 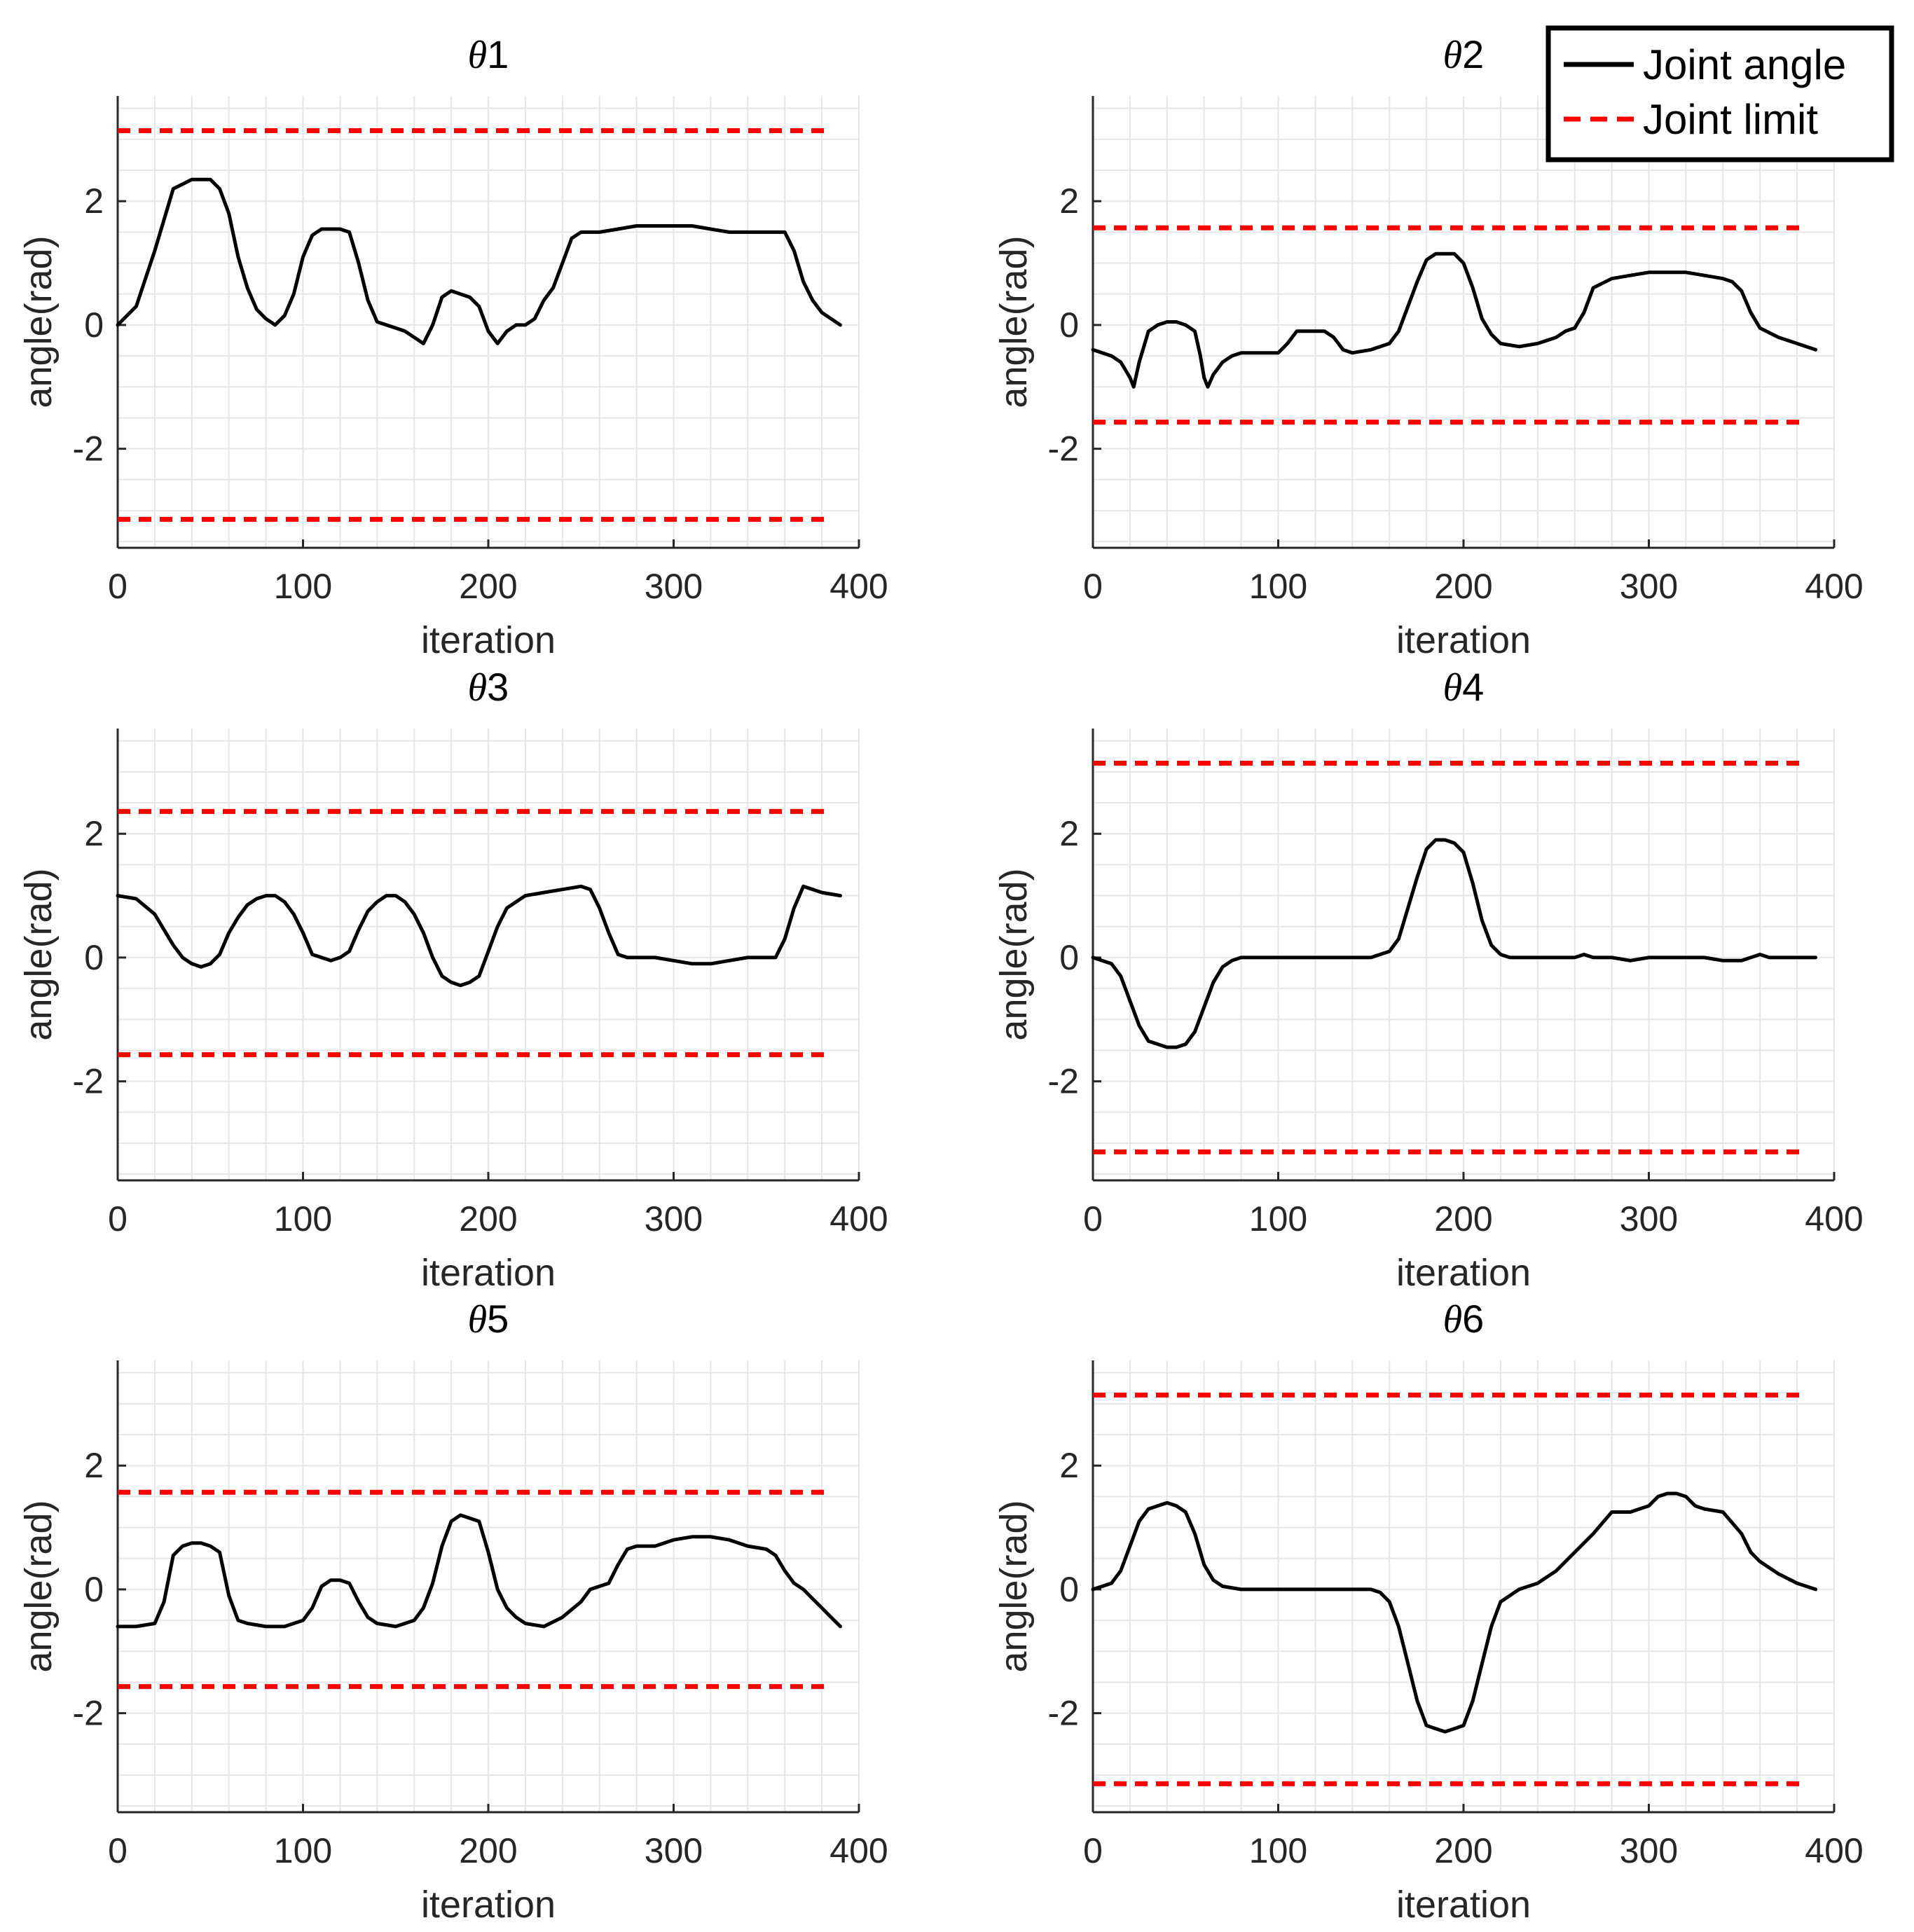 I want to click on subplot-title: θ3, so click(x=488, y=687).